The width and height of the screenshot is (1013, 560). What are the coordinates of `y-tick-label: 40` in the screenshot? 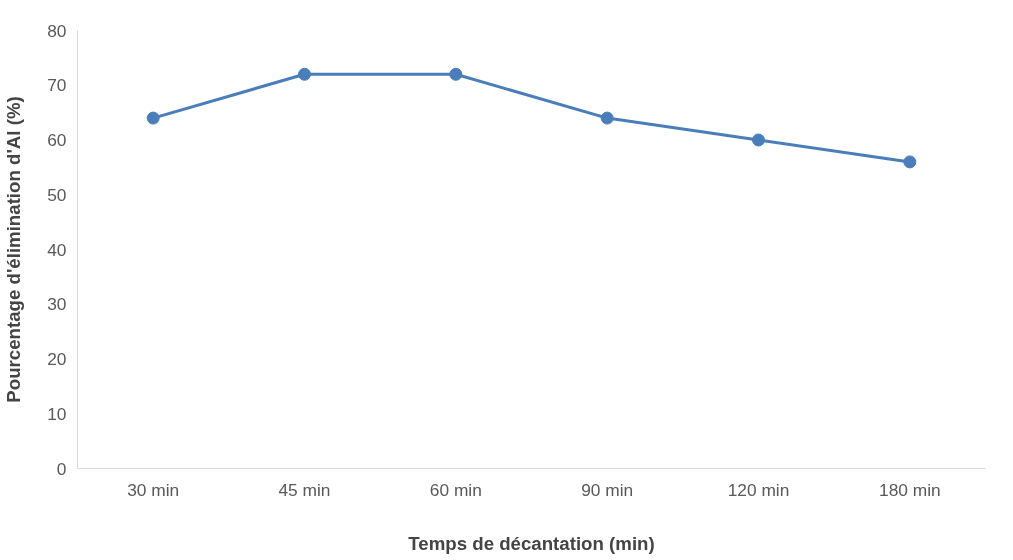 It's located at (57, 249).